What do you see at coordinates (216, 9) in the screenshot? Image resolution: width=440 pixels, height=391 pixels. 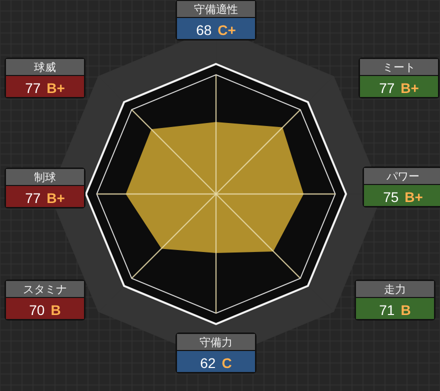 I see `spoke-label: 守備適性` at bounding box center [216, 9].